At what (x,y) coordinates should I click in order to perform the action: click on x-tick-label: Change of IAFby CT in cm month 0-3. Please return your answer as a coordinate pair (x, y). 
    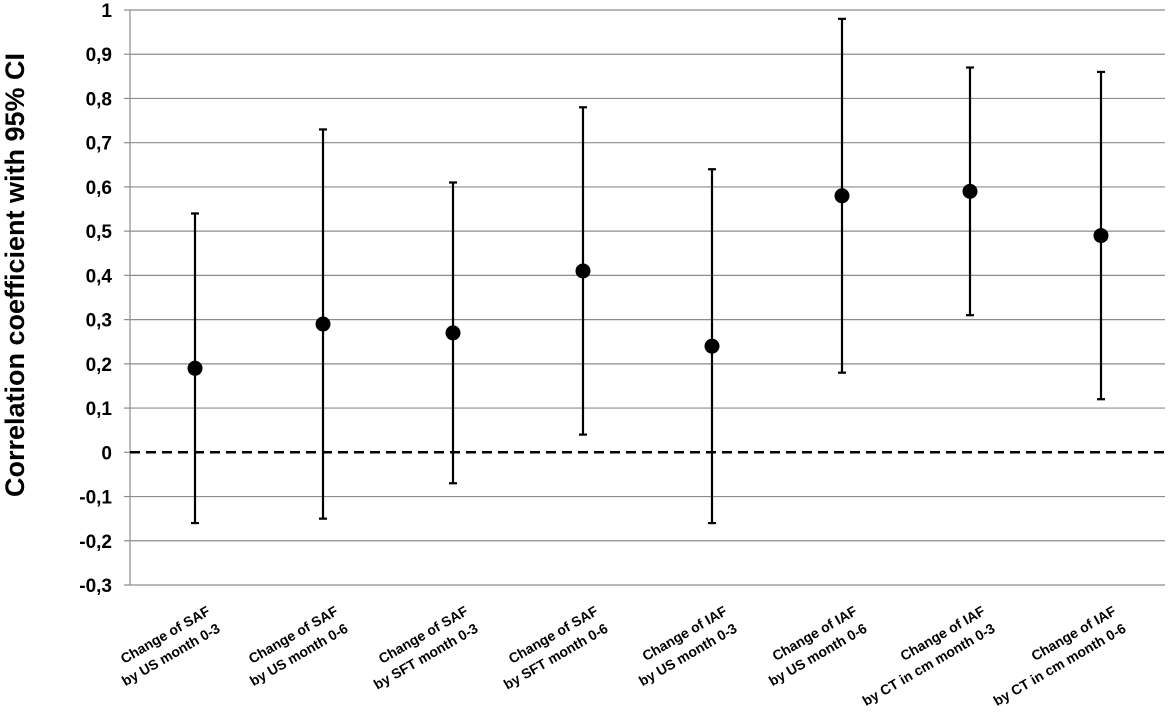
    Looking at the image, I should click on (923, 655).